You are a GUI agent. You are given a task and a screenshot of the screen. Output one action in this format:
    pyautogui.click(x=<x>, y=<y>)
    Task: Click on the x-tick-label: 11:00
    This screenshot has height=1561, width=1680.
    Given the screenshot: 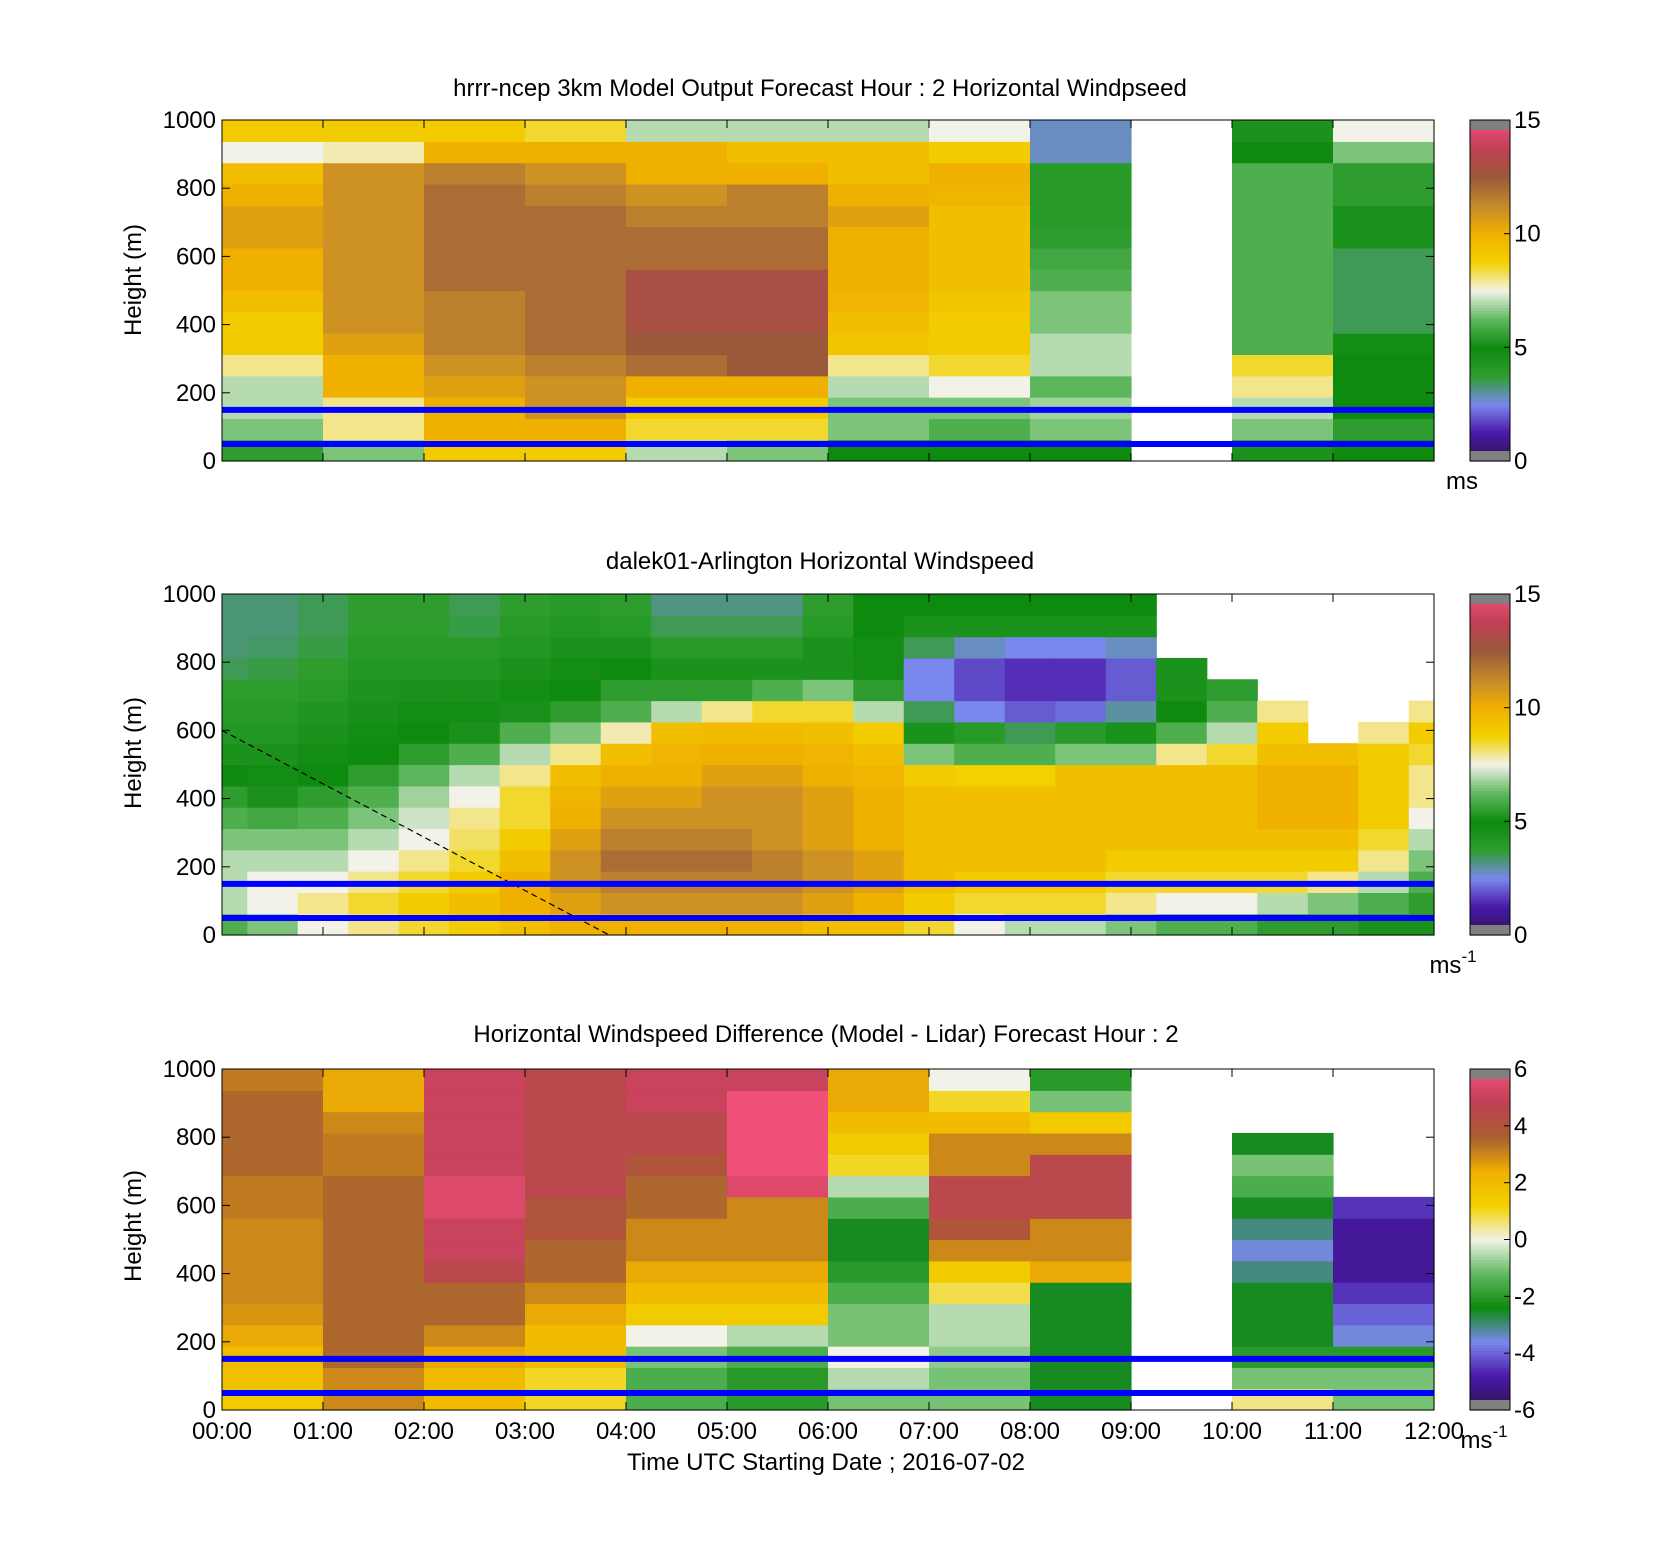 What is the action you would take?
    pyautogui.click(x=1333, y=1431)
    